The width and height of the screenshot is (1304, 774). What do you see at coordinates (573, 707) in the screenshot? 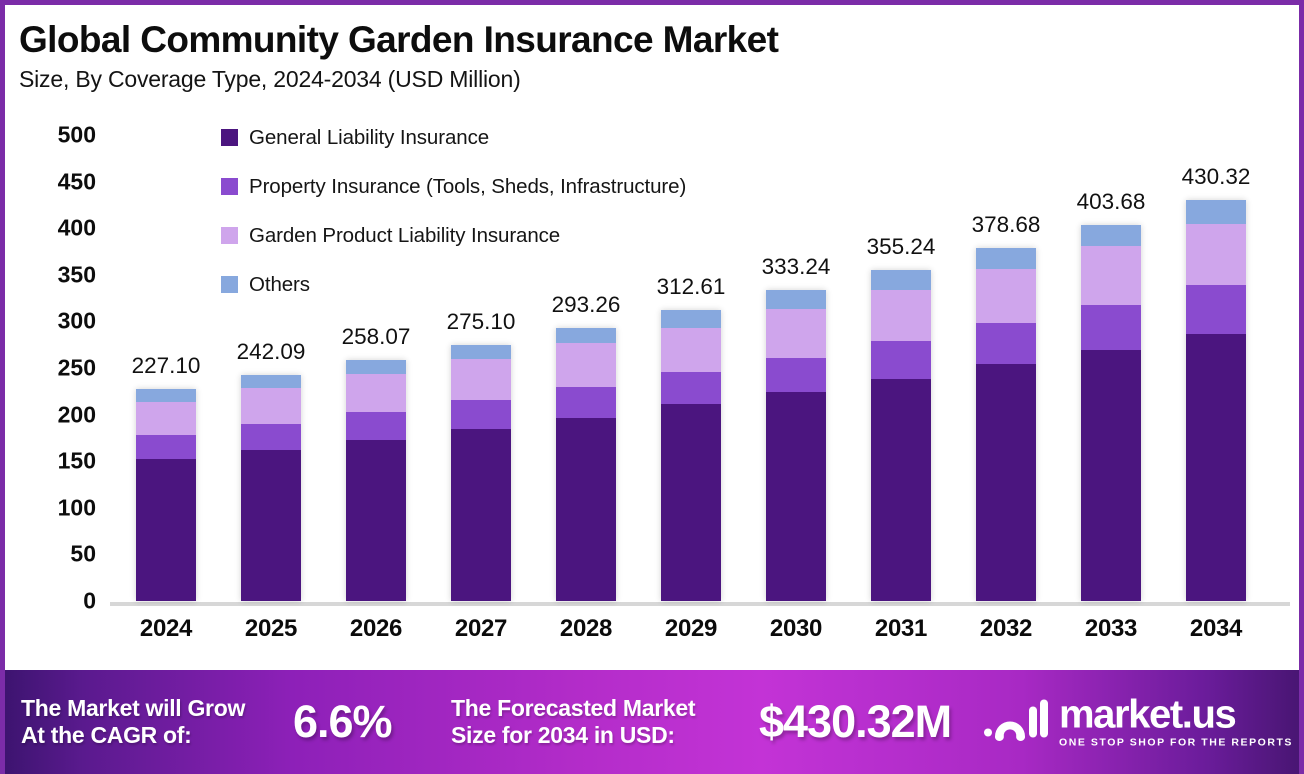
I see `forecast-caption-line1: The Forecasted Market` at bounding box center [573, 707].